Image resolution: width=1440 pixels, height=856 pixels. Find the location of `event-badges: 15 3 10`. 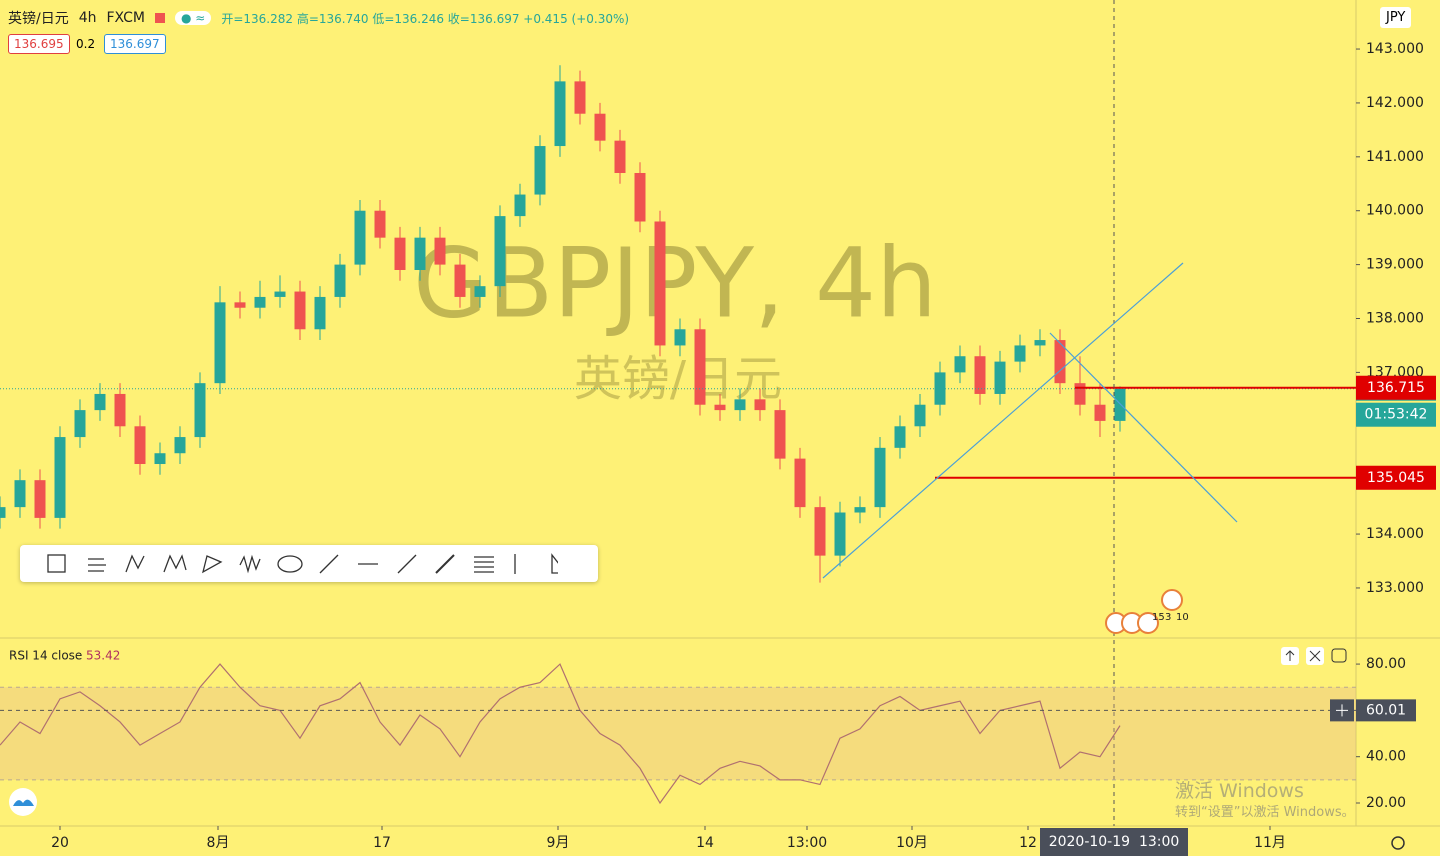

event-badges: 15 3 10 is located at coordinates (1147, 611).